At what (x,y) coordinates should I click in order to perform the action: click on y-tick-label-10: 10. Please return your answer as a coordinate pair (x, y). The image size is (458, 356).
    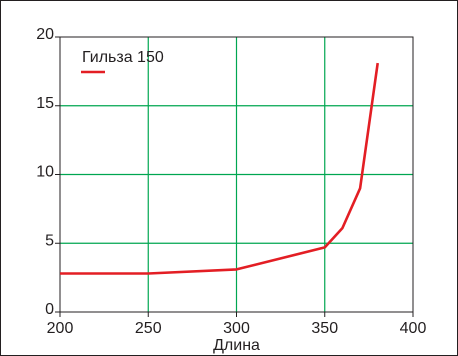
    Looking at the image, I should click on (45, 172).